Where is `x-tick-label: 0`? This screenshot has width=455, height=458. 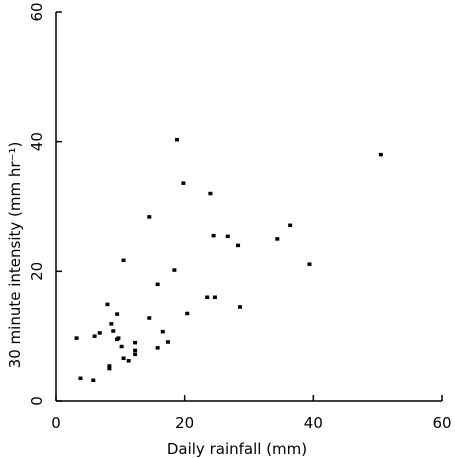
x-tick-label: 0 is located at coordinates (56, 423).